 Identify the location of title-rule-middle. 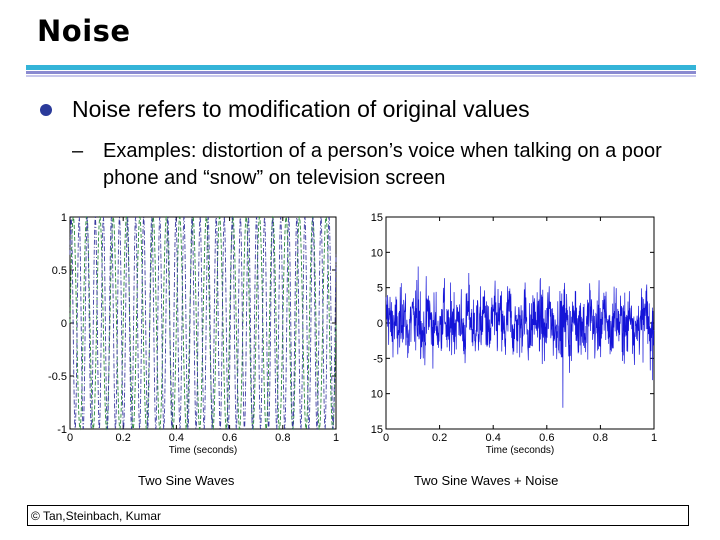
(361, 72).